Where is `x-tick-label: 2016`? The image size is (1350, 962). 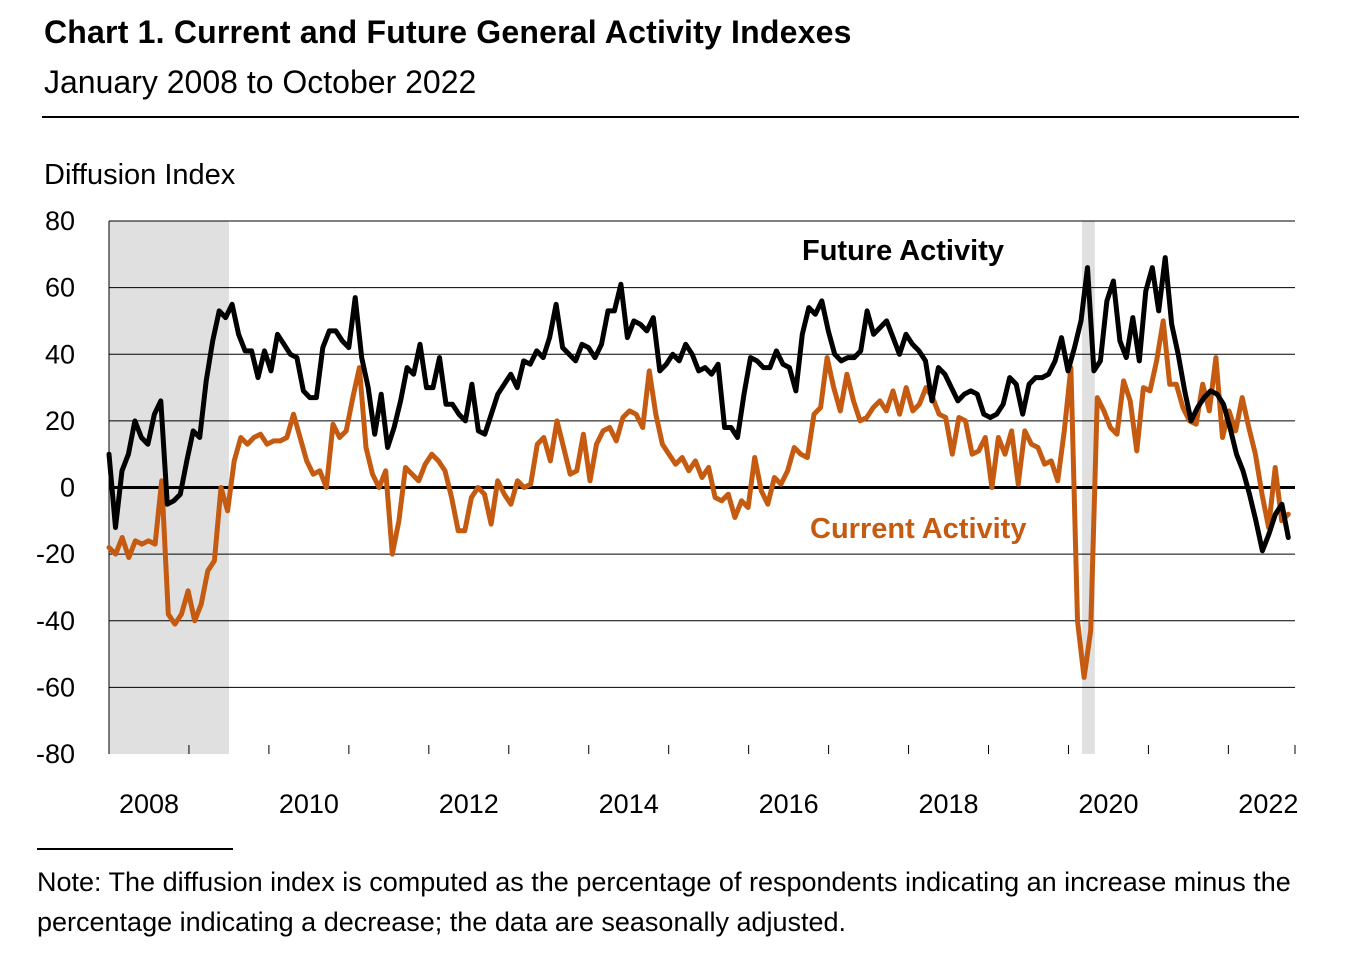
x-tick-label: 2016 is located at coordinates (789, 804).